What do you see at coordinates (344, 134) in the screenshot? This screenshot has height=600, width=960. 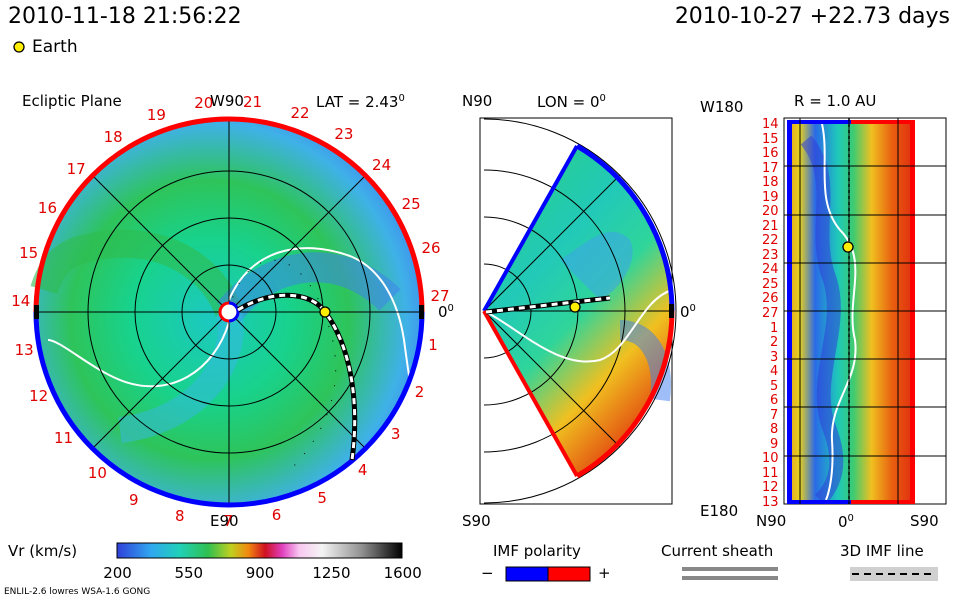 I see `ecliptic-day-label: 23` at bounding box center [344, 134].